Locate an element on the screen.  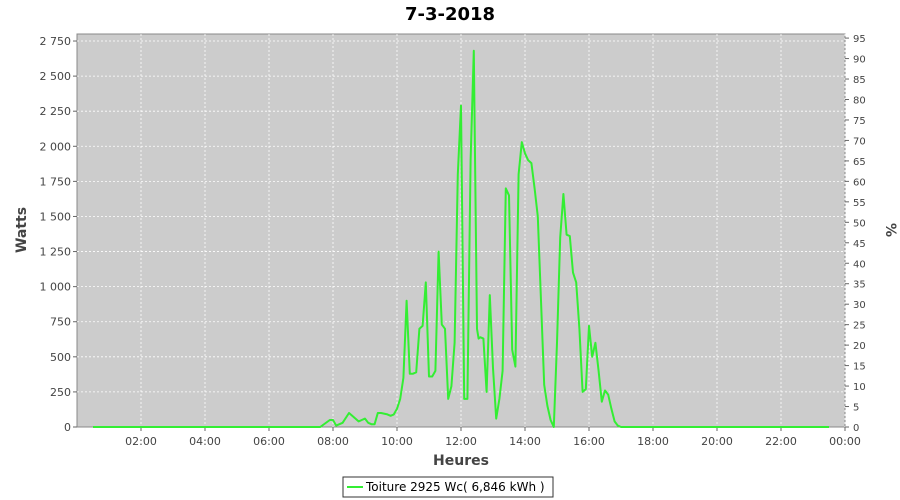
y-tick-label: 1 750 is located at coordinates (56, 181).